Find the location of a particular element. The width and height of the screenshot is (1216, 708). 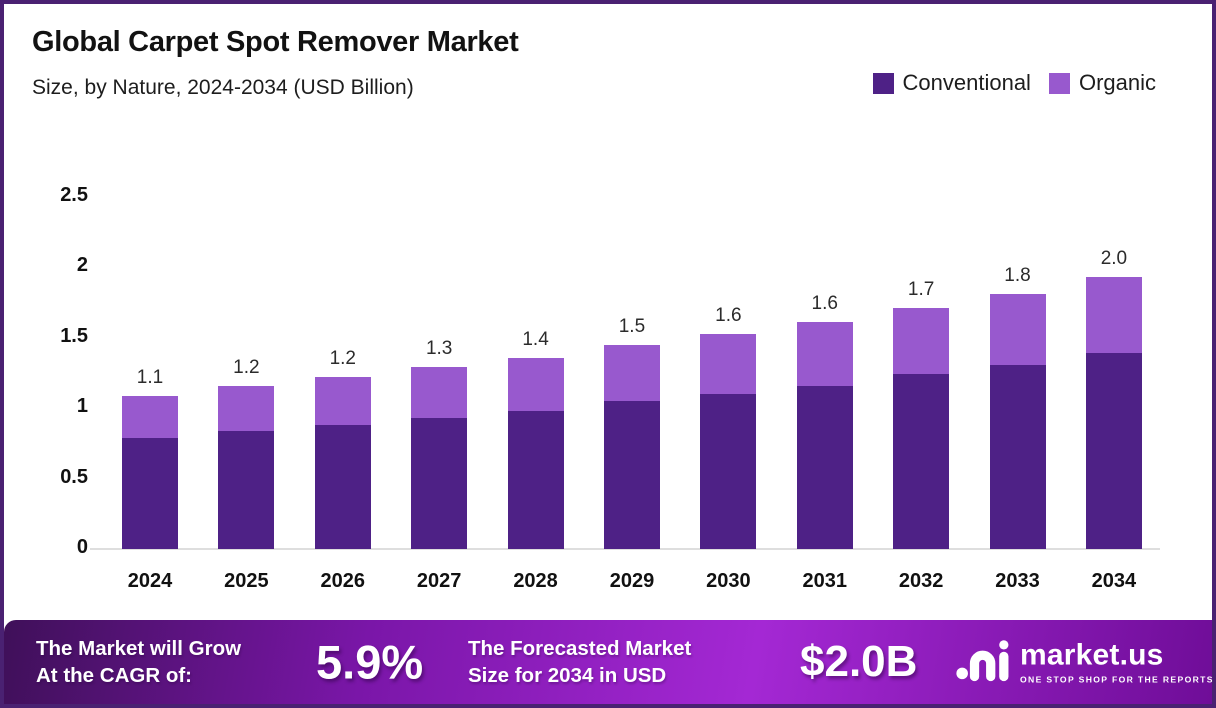

bar-value-label: 1.7 is located at coordinates (921, 290).